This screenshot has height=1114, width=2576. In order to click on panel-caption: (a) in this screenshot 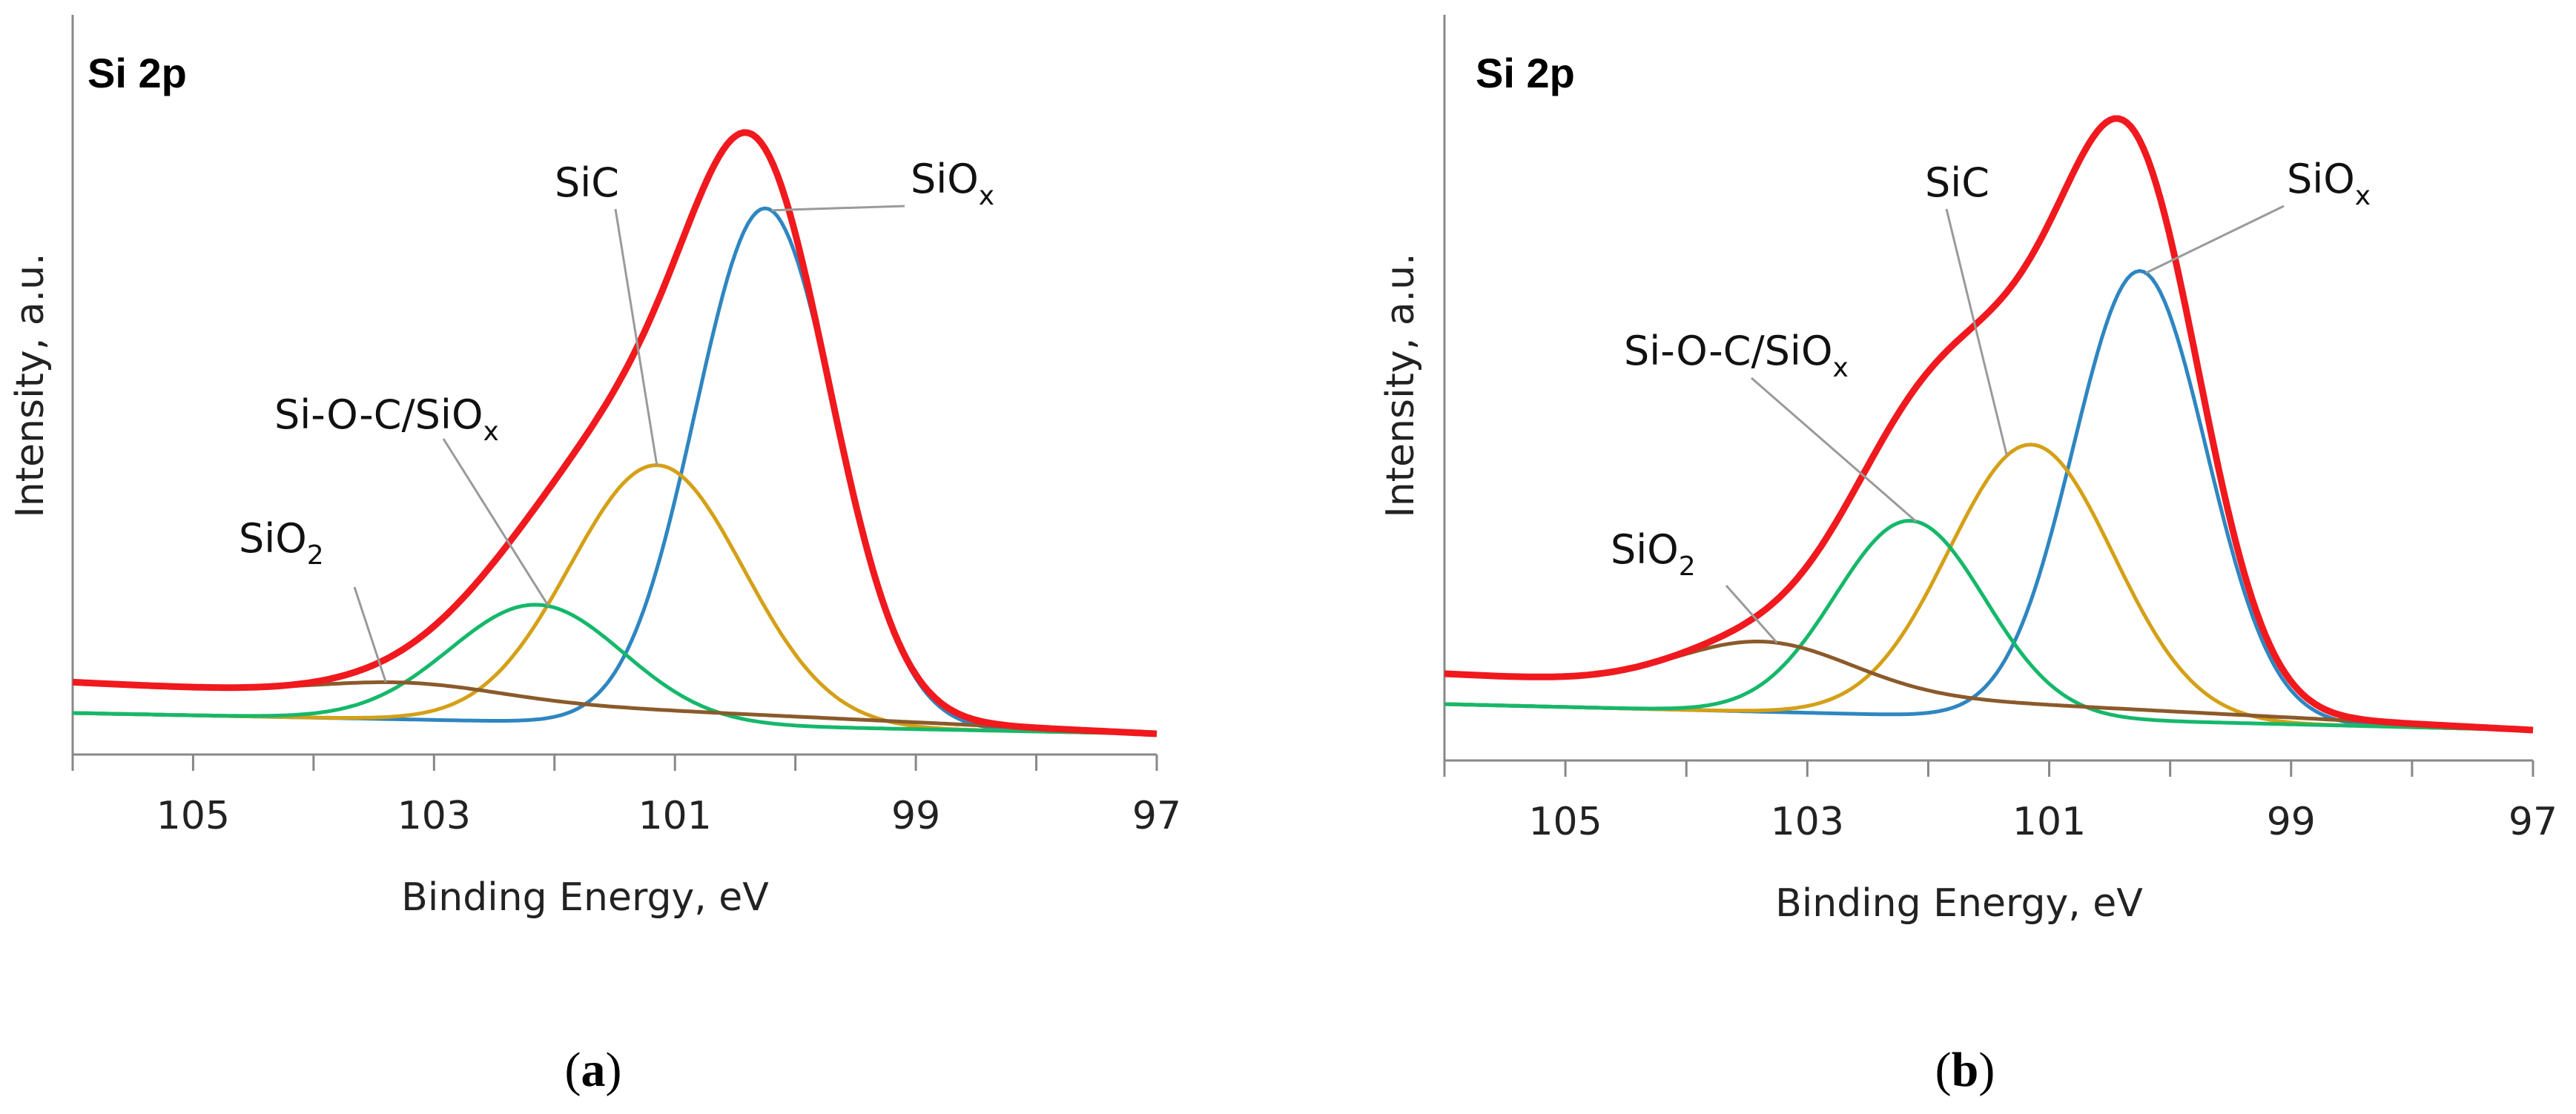, I will do `click(593, 1070)`.